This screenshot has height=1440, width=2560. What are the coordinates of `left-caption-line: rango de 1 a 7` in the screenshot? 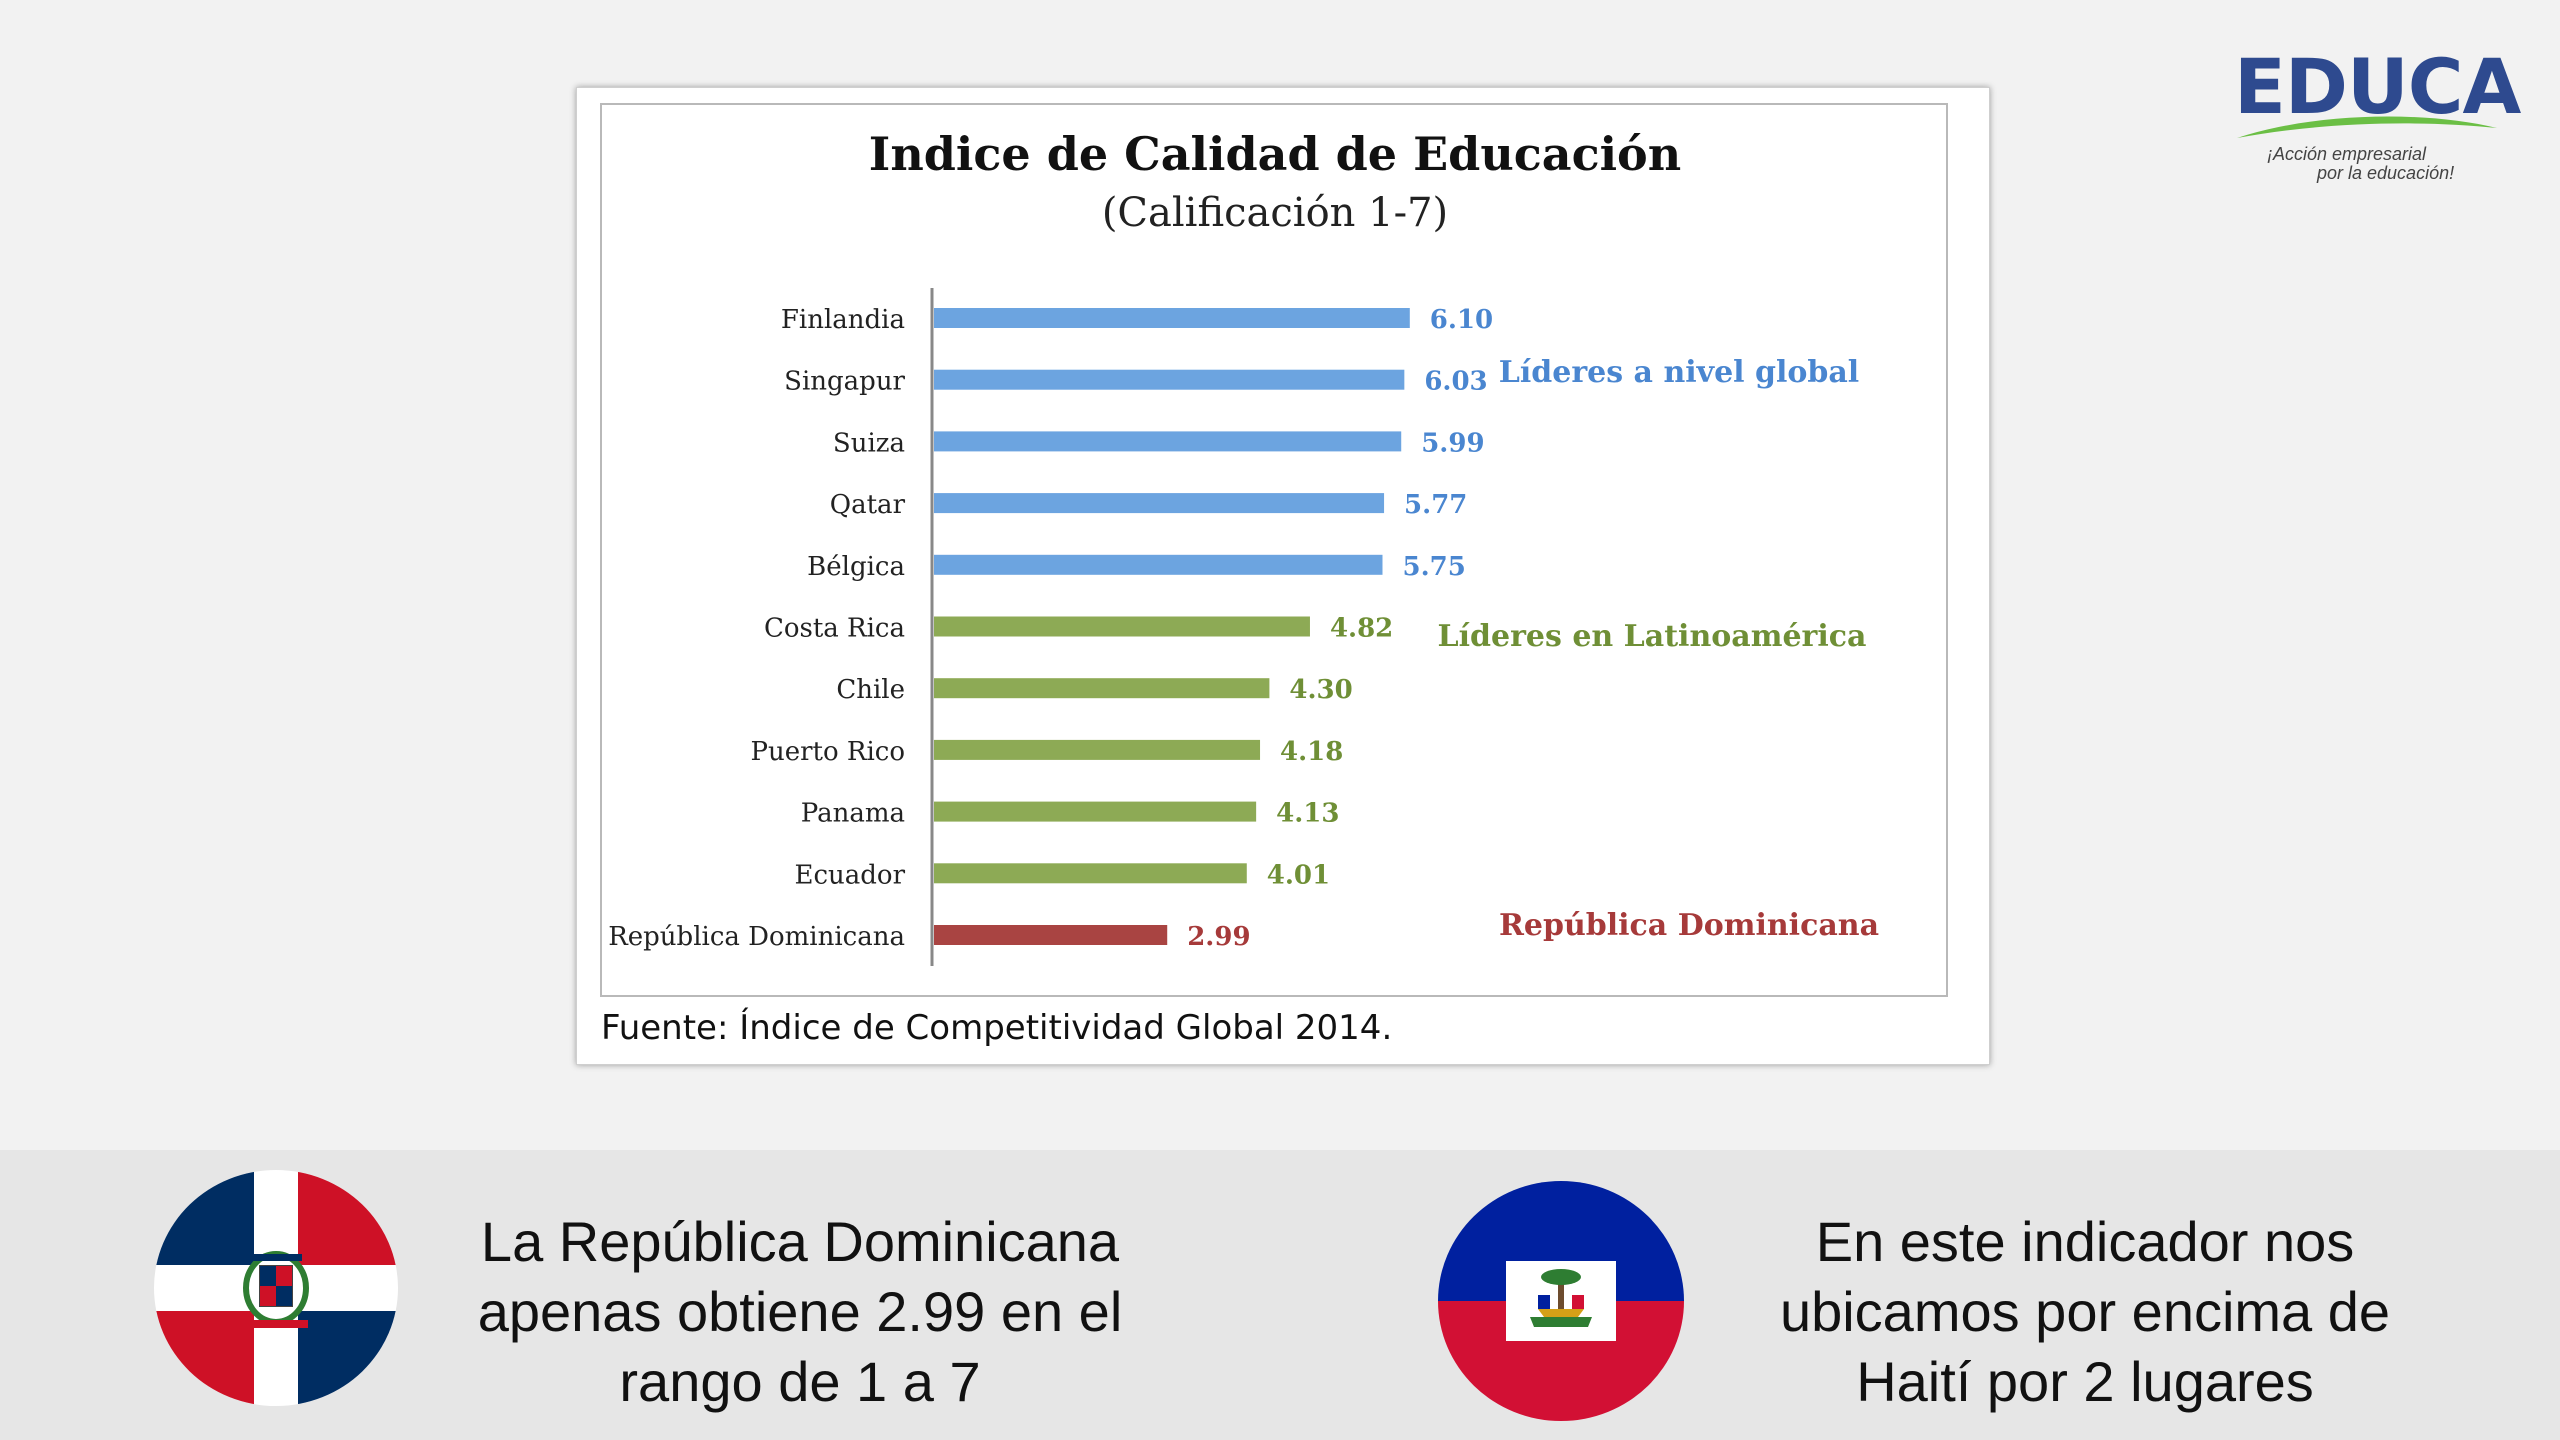 It's located at (800, 1381).